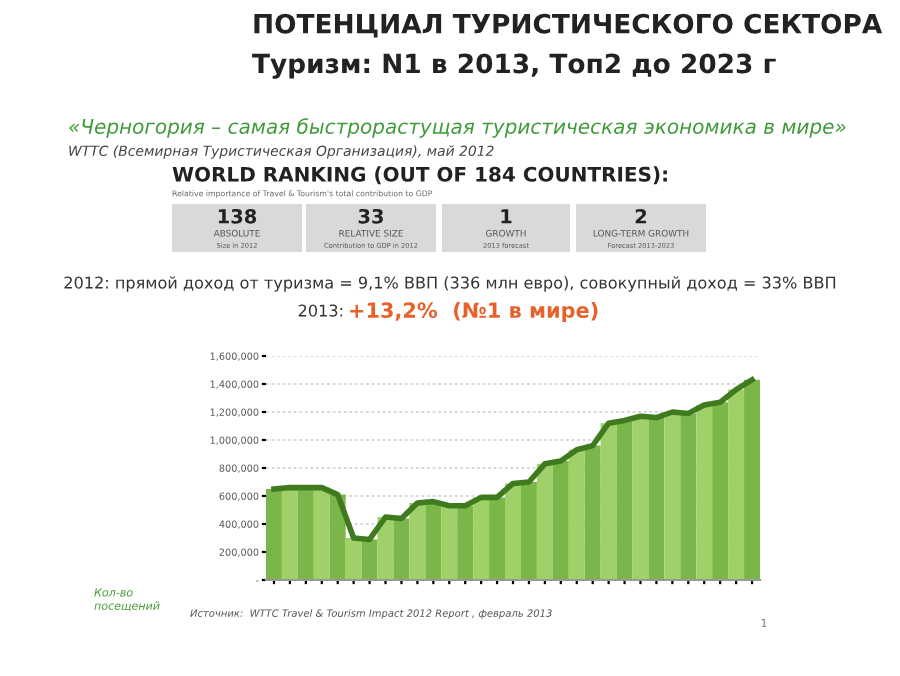 The height and width of the screenshot is (676, 900). Describe the element at coordinates (513, 460) in the screenshot. I see `line-series` at that location.